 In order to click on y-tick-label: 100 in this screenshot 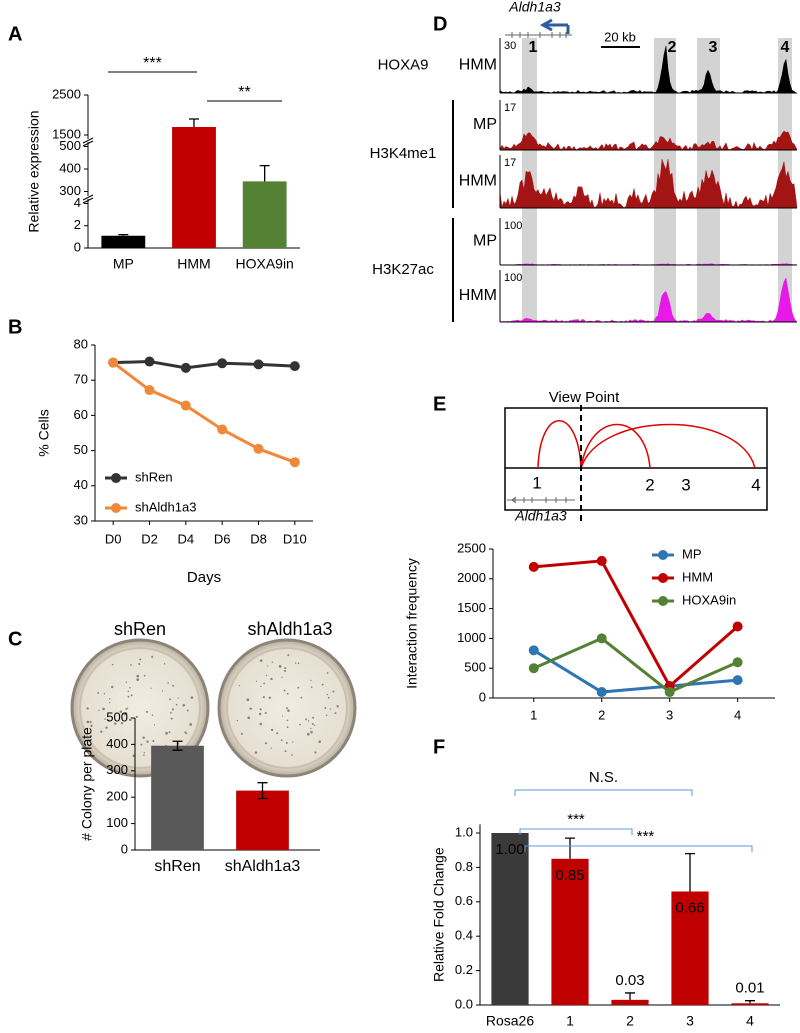, I will do `click(117, 822)`.